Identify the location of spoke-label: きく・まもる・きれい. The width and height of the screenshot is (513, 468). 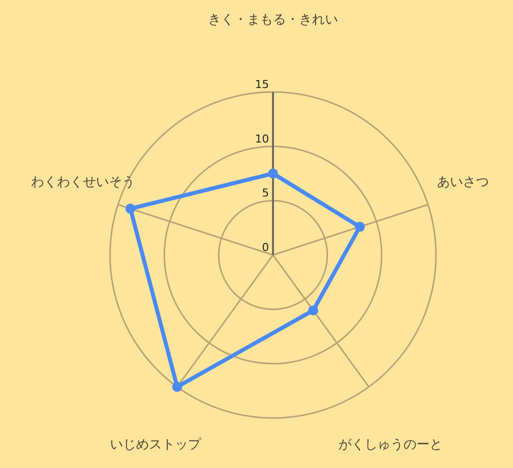
(273, 20).